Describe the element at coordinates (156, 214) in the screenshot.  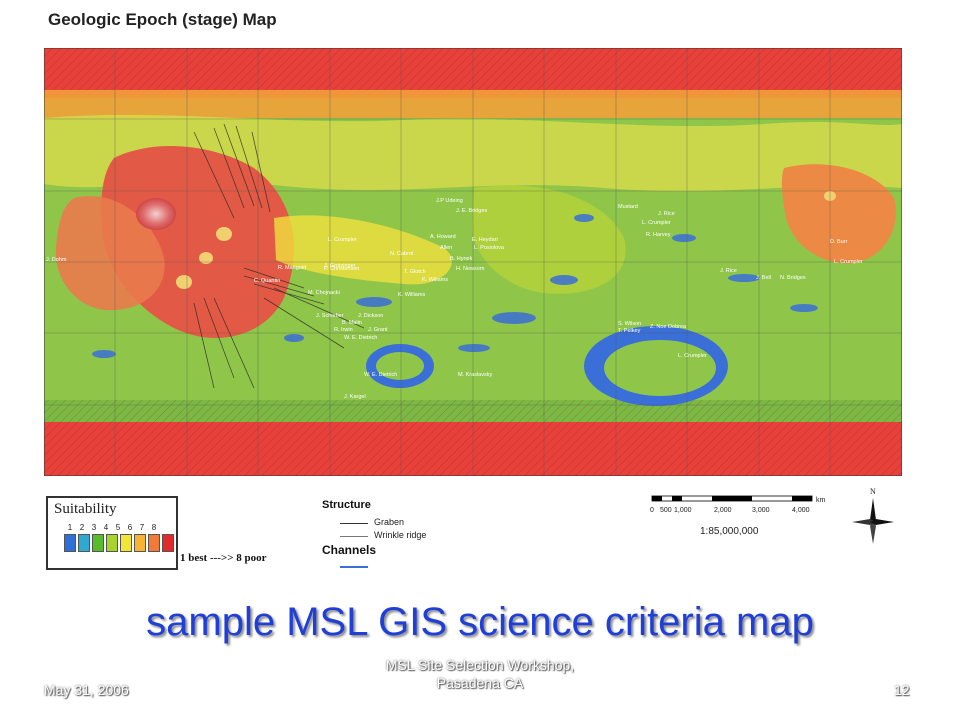
I see `olympus-mons` at that location.